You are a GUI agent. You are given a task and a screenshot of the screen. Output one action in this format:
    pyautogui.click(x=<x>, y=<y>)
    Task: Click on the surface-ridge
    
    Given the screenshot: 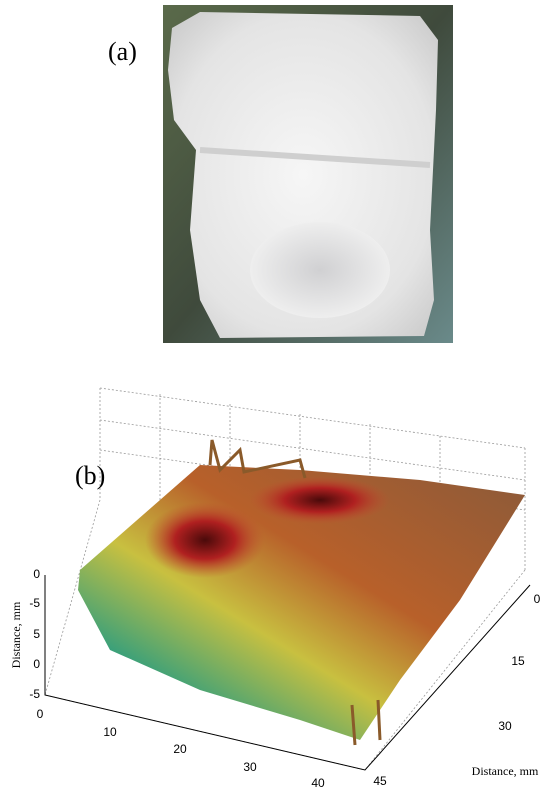 What is the action you would take?
    pyautogui.click(x=320, y=500)
    